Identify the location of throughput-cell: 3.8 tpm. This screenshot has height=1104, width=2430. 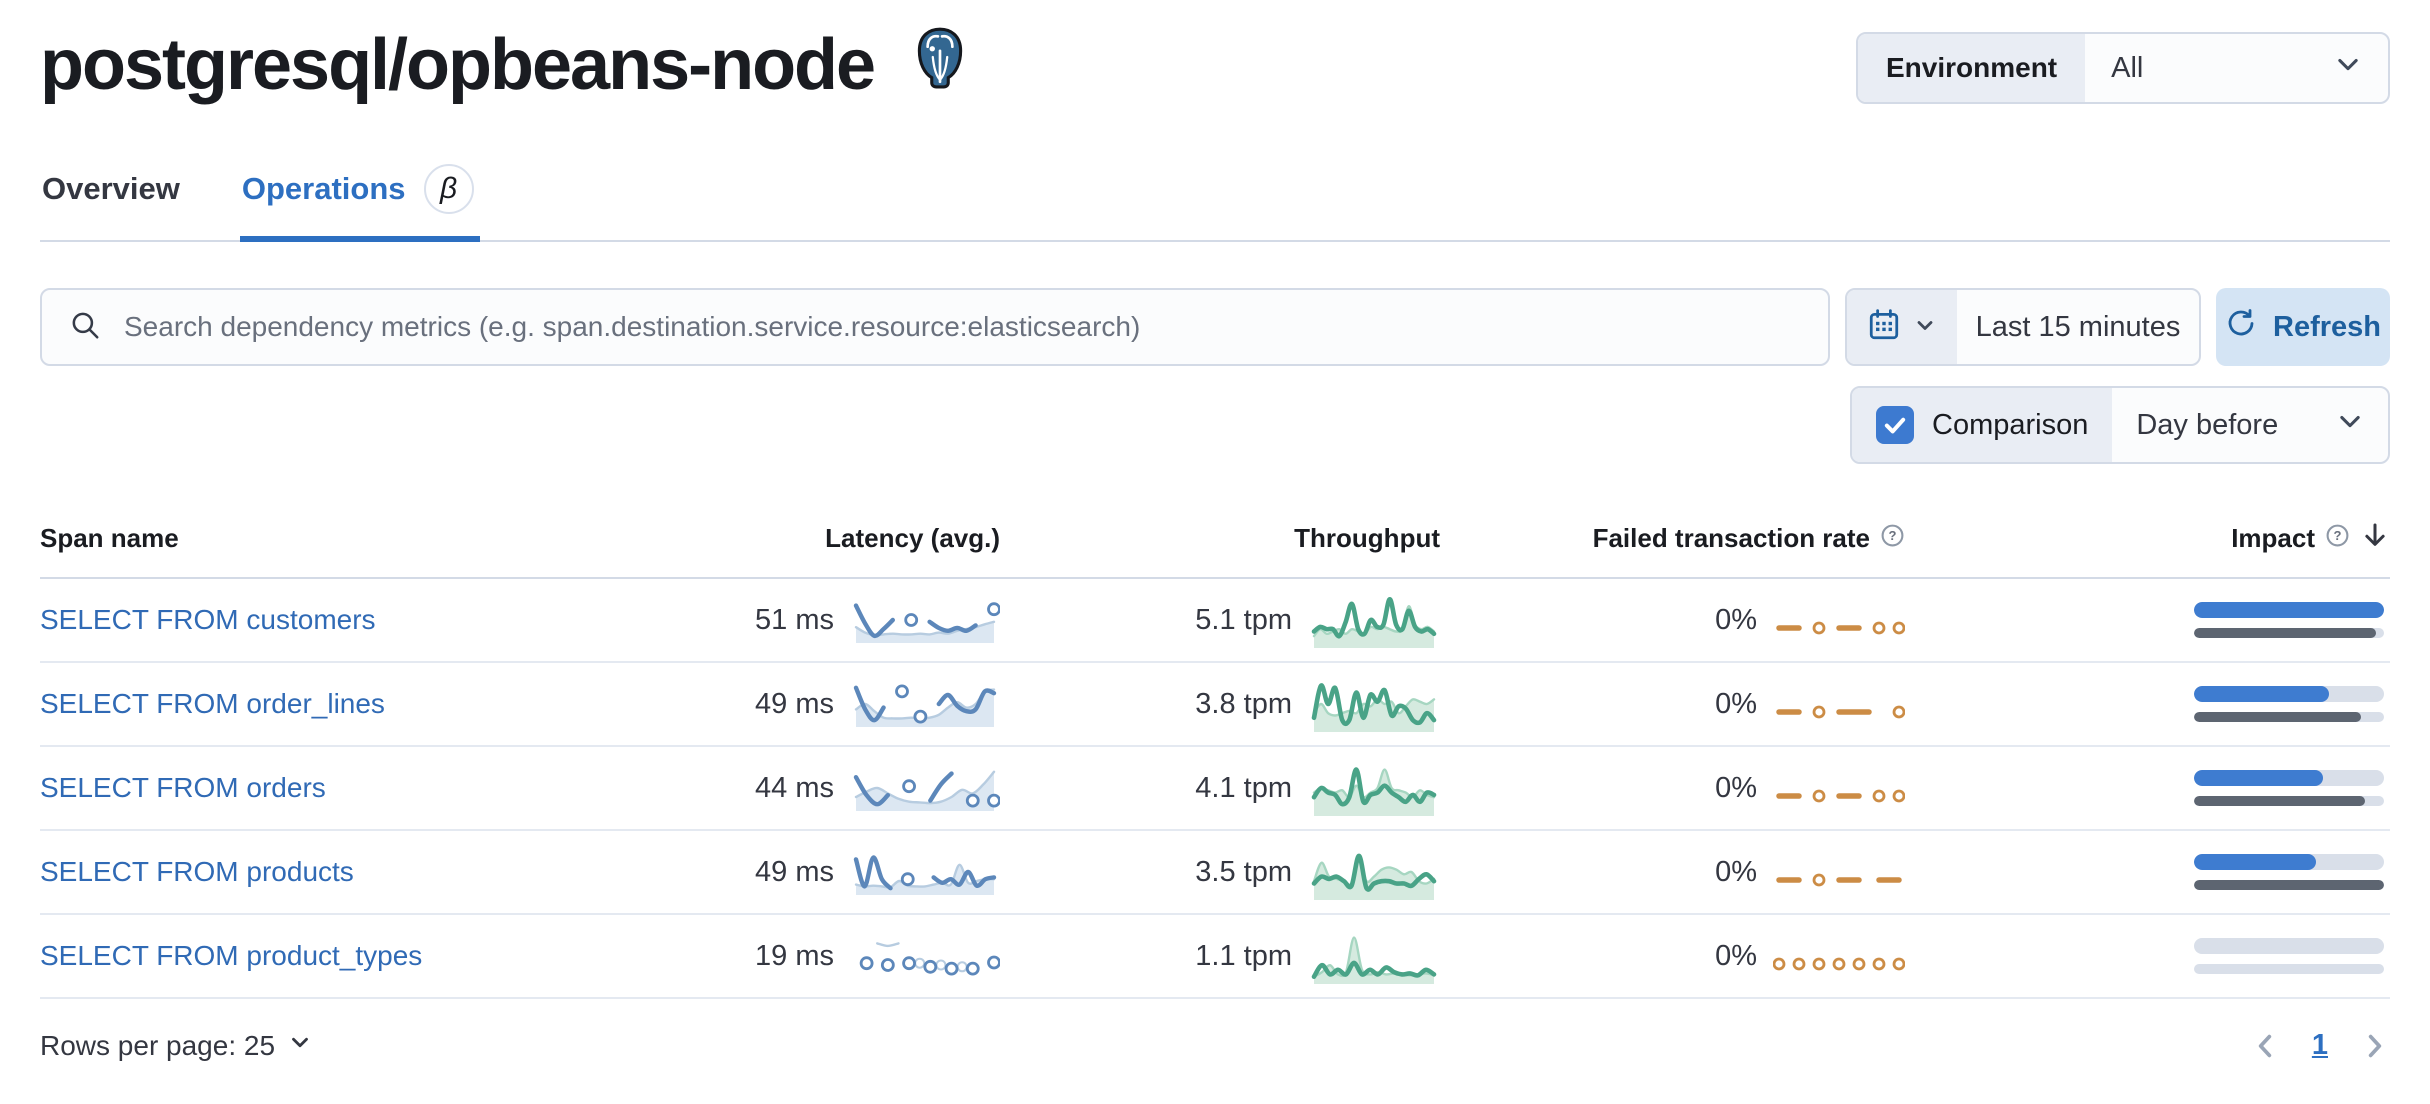
(1220, 704).